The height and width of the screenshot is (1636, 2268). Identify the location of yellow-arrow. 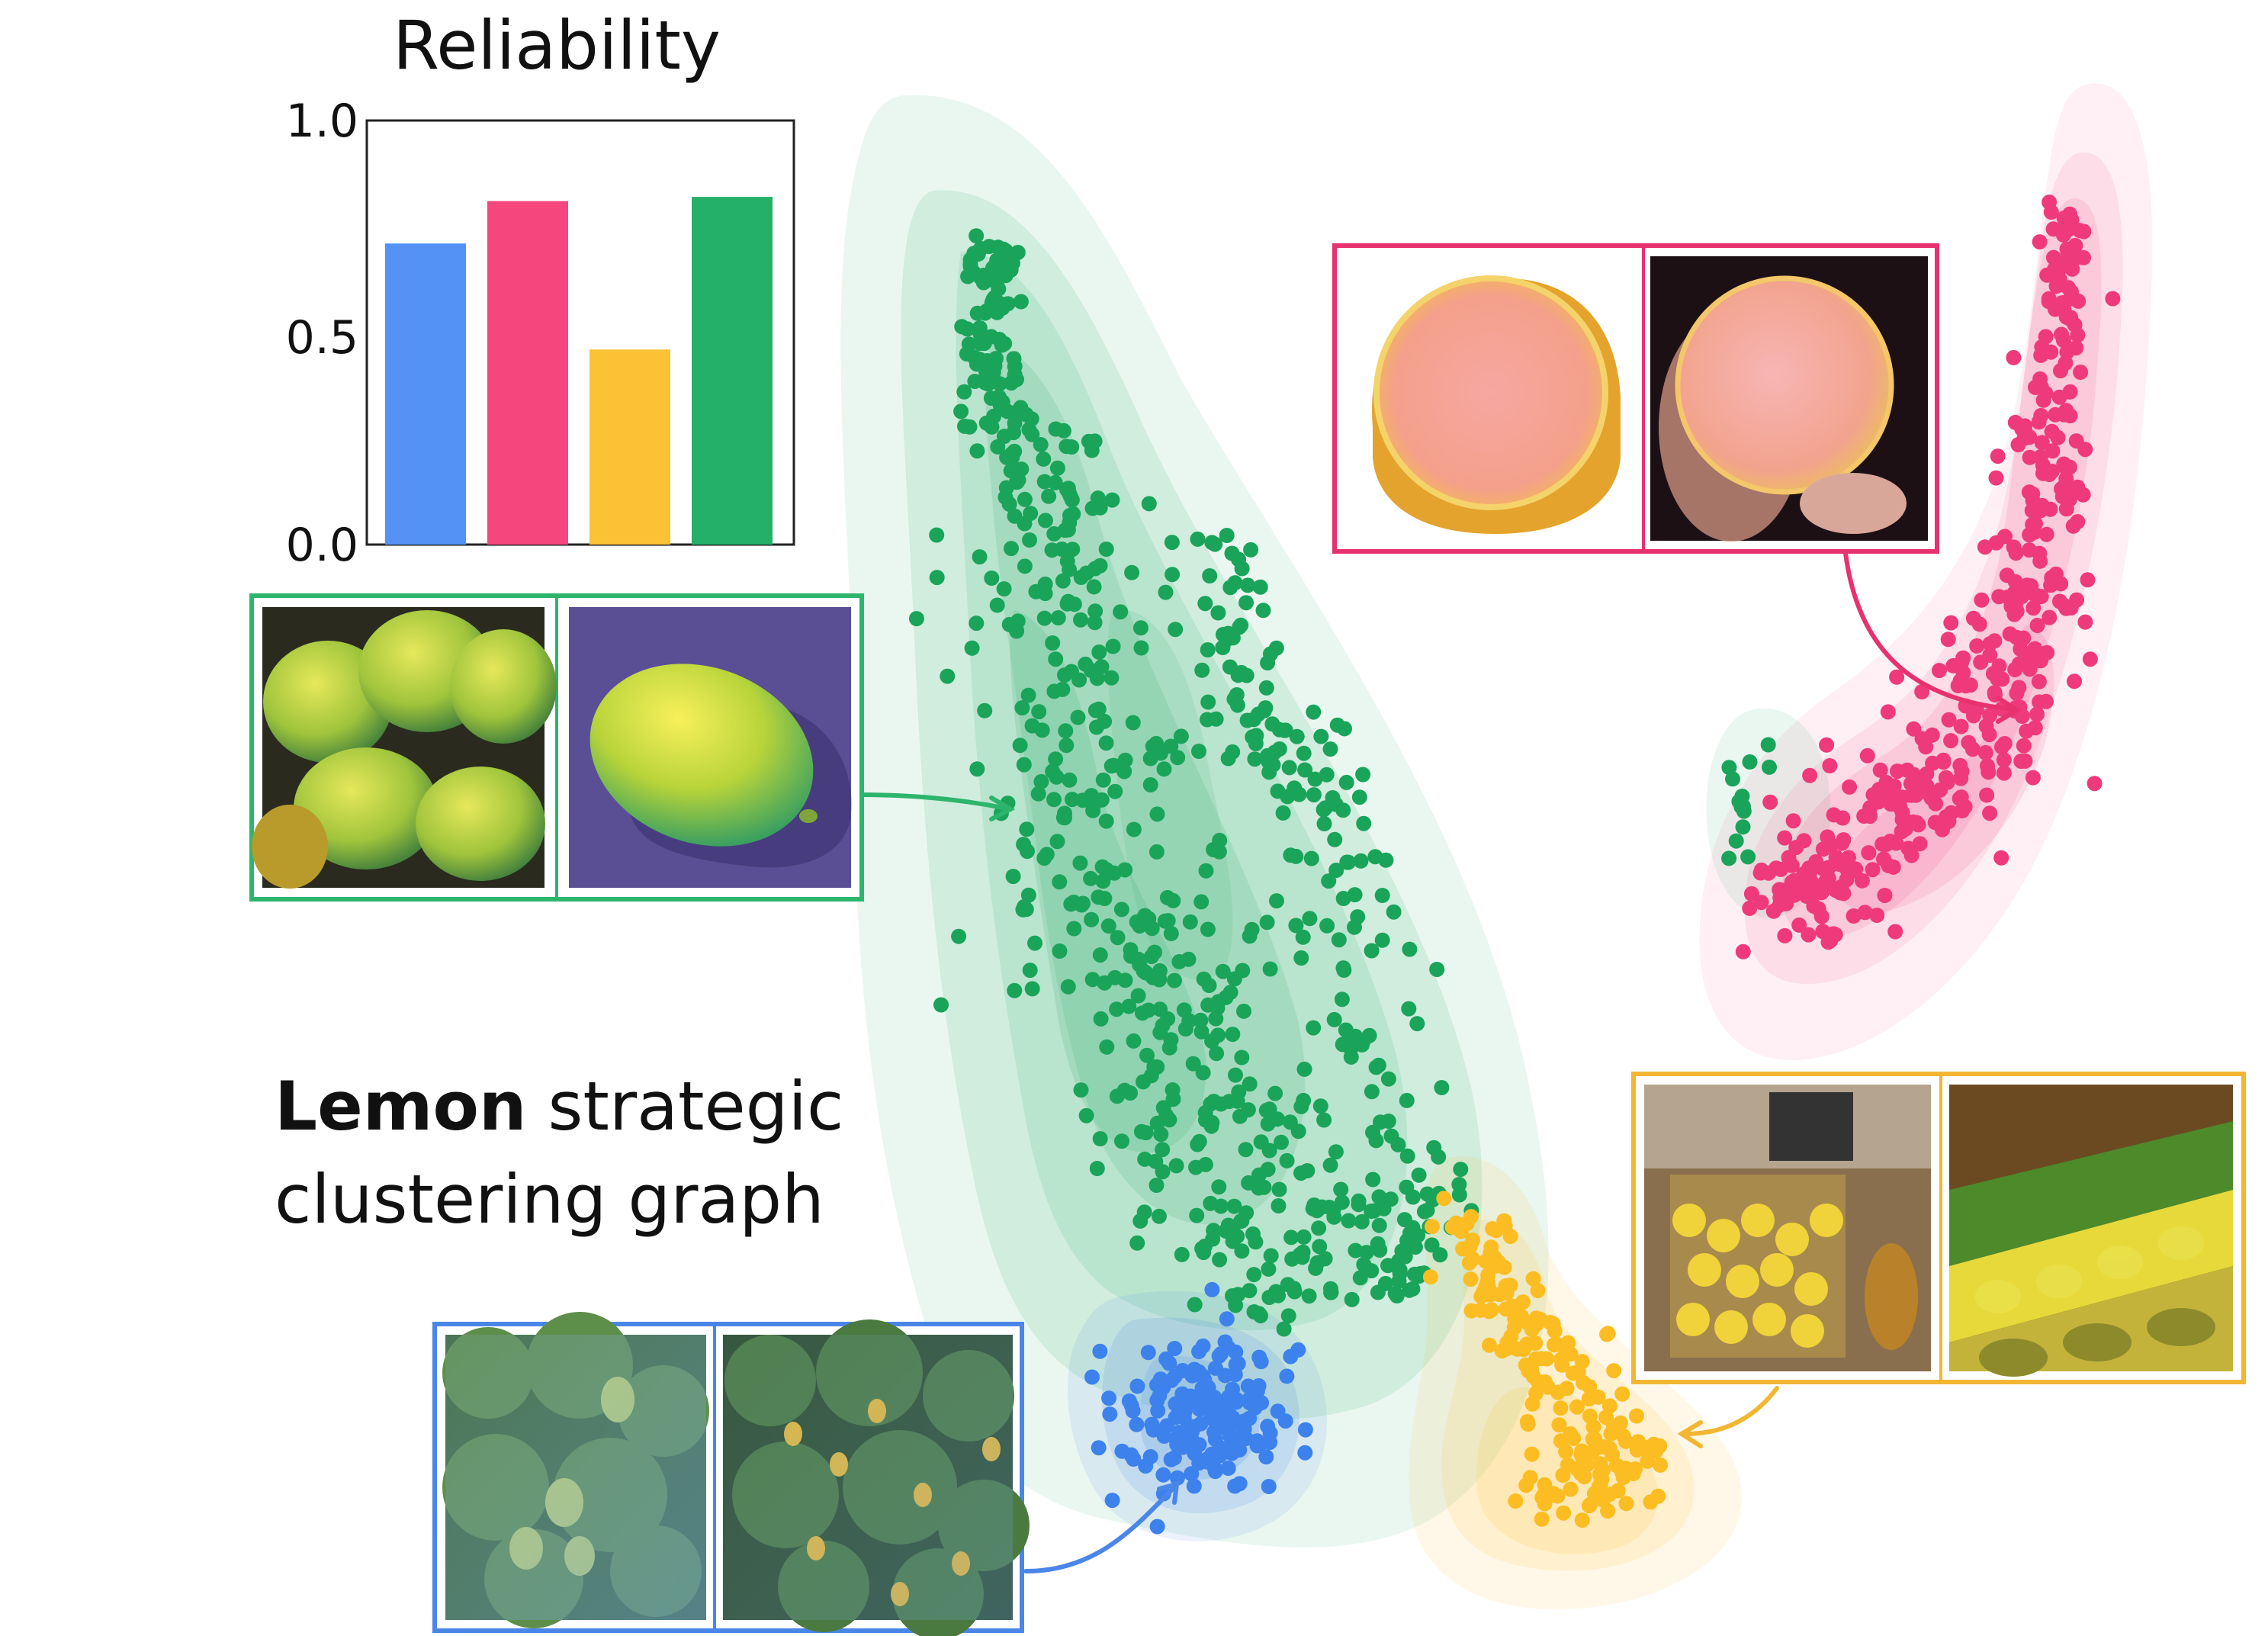
(1731, 1411).